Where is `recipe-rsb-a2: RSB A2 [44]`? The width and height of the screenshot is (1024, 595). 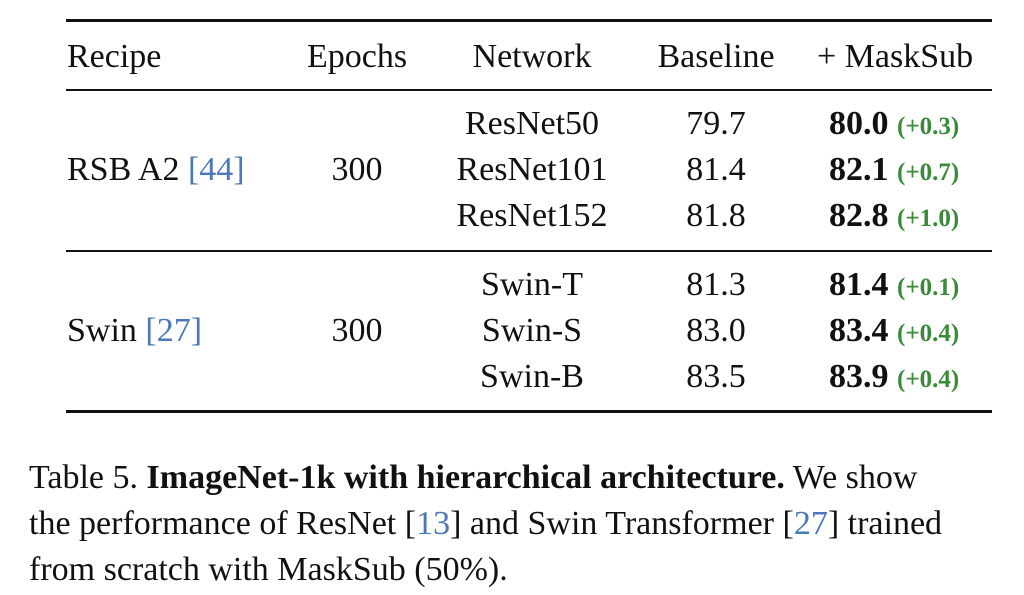 recipe-rsb-a2: RSB A2 [44] is located at coordinates (156, 169).